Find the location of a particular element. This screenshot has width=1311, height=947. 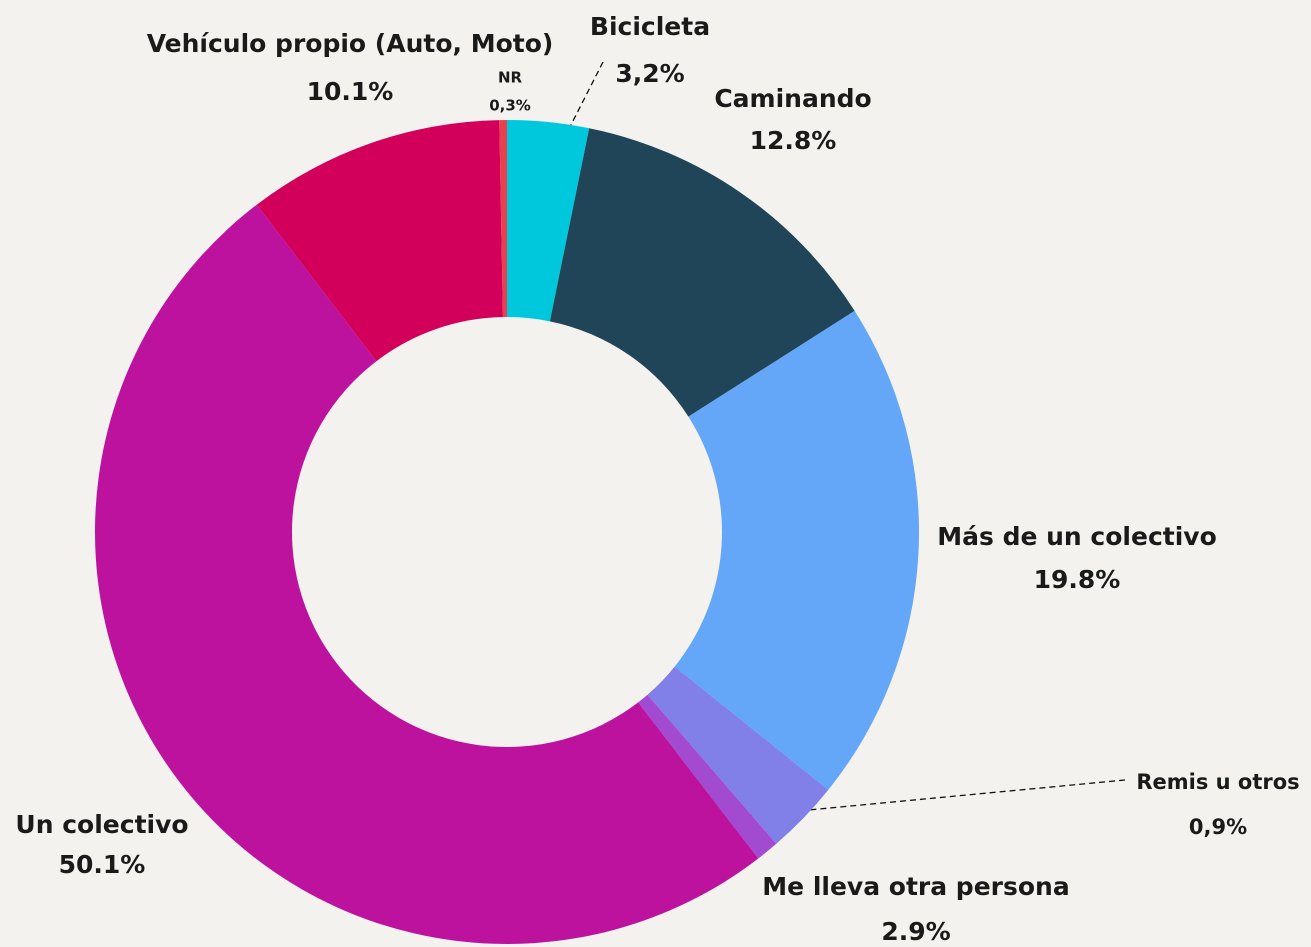

category-label: Un colectivo is located at coordinates (101, 824).